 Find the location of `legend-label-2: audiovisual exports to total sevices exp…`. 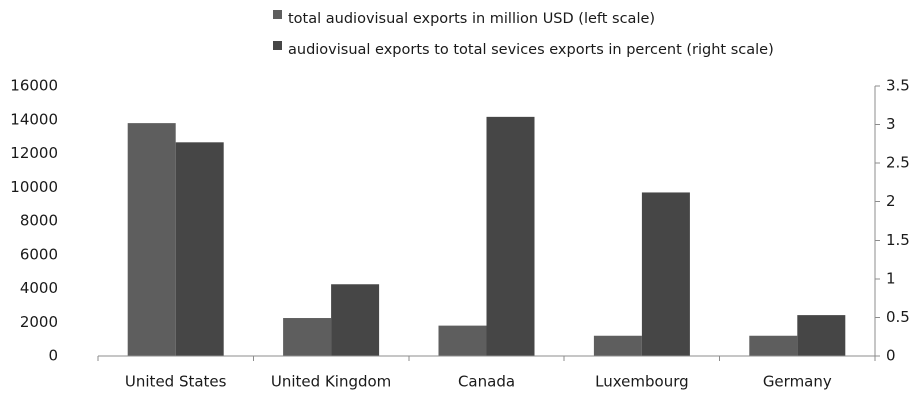

legend-label-2: audiovisual exports to total sevices exp… is located at coordinates (531, 50).